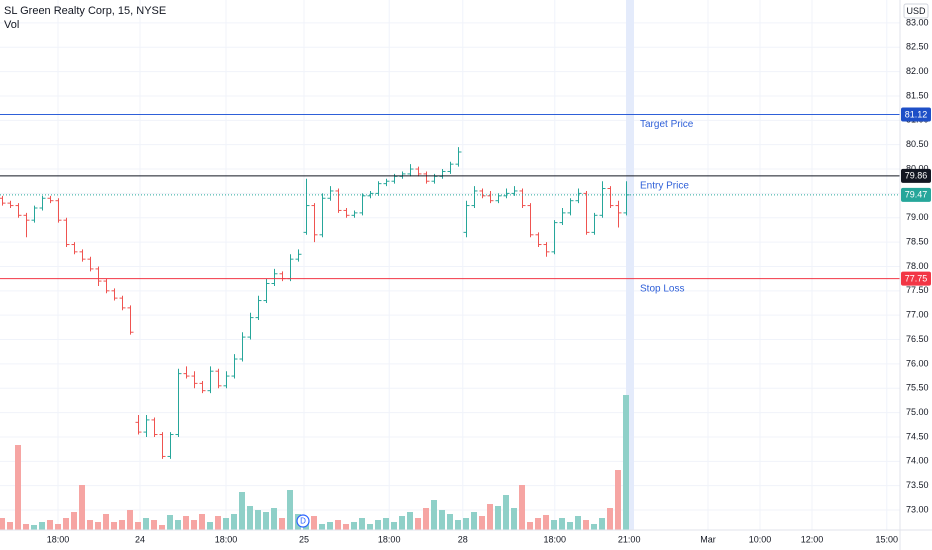 The image size is (932, 550). What do you see at coordinates (917, 95) in the screenshot?
I see `y-tick-label: 81.50` at bounding box center [917, 95].